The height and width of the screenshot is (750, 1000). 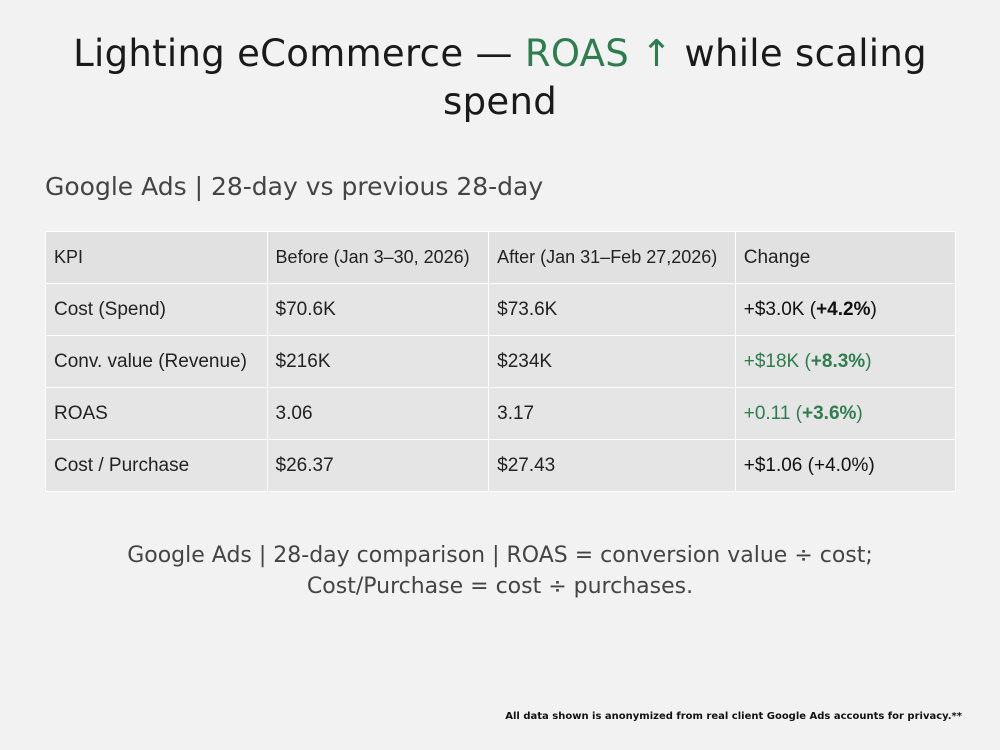 I want to click on change-abs: +$3.0K (, so click(x=780, y=309).